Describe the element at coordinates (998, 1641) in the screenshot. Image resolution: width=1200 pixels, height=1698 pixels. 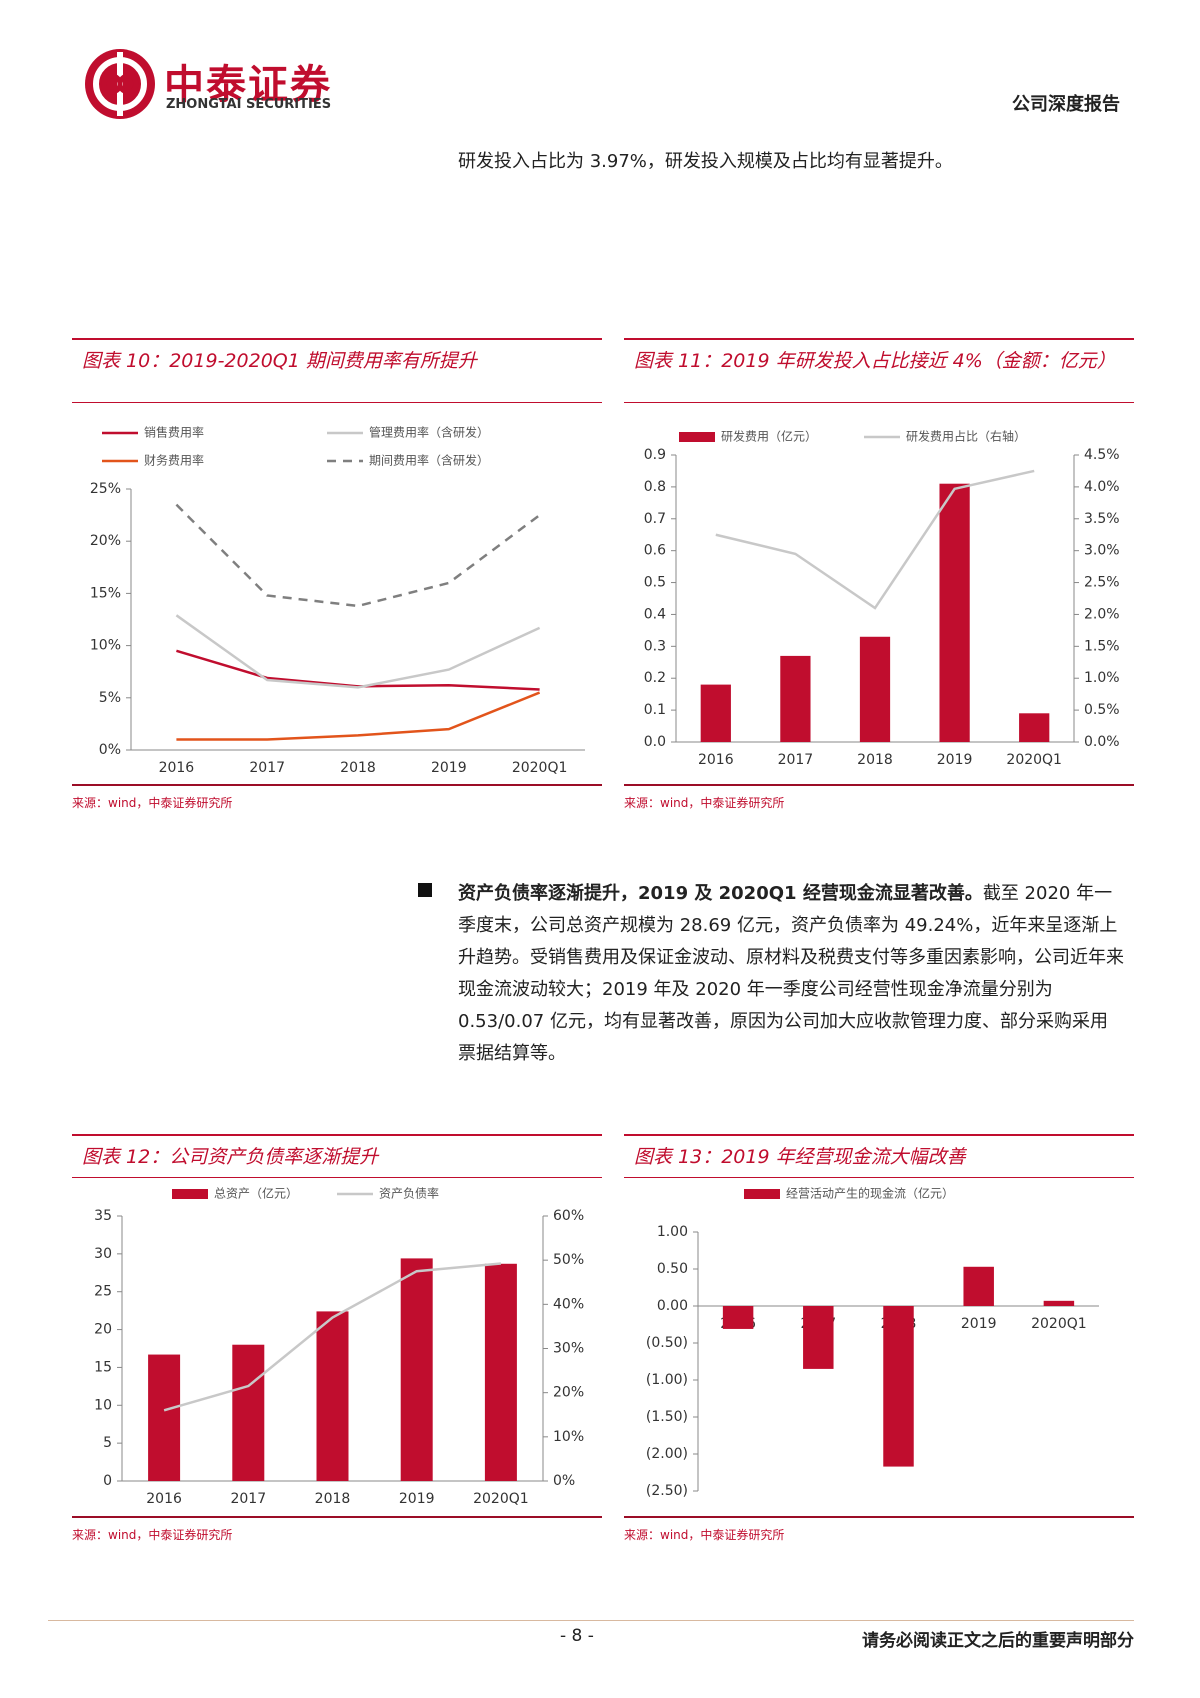
I see `disclaimer: 请务必阅读正文之后的重要声明部分` at that location.